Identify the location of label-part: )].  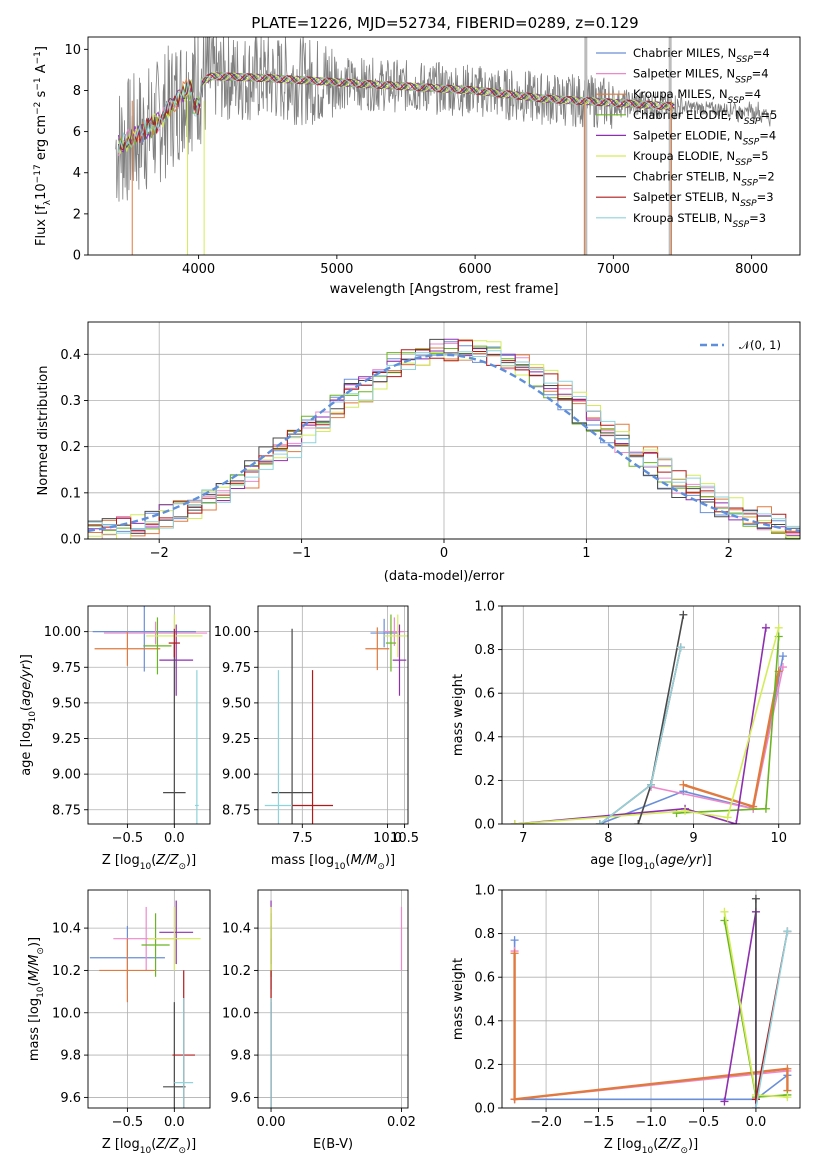
(34, 942).